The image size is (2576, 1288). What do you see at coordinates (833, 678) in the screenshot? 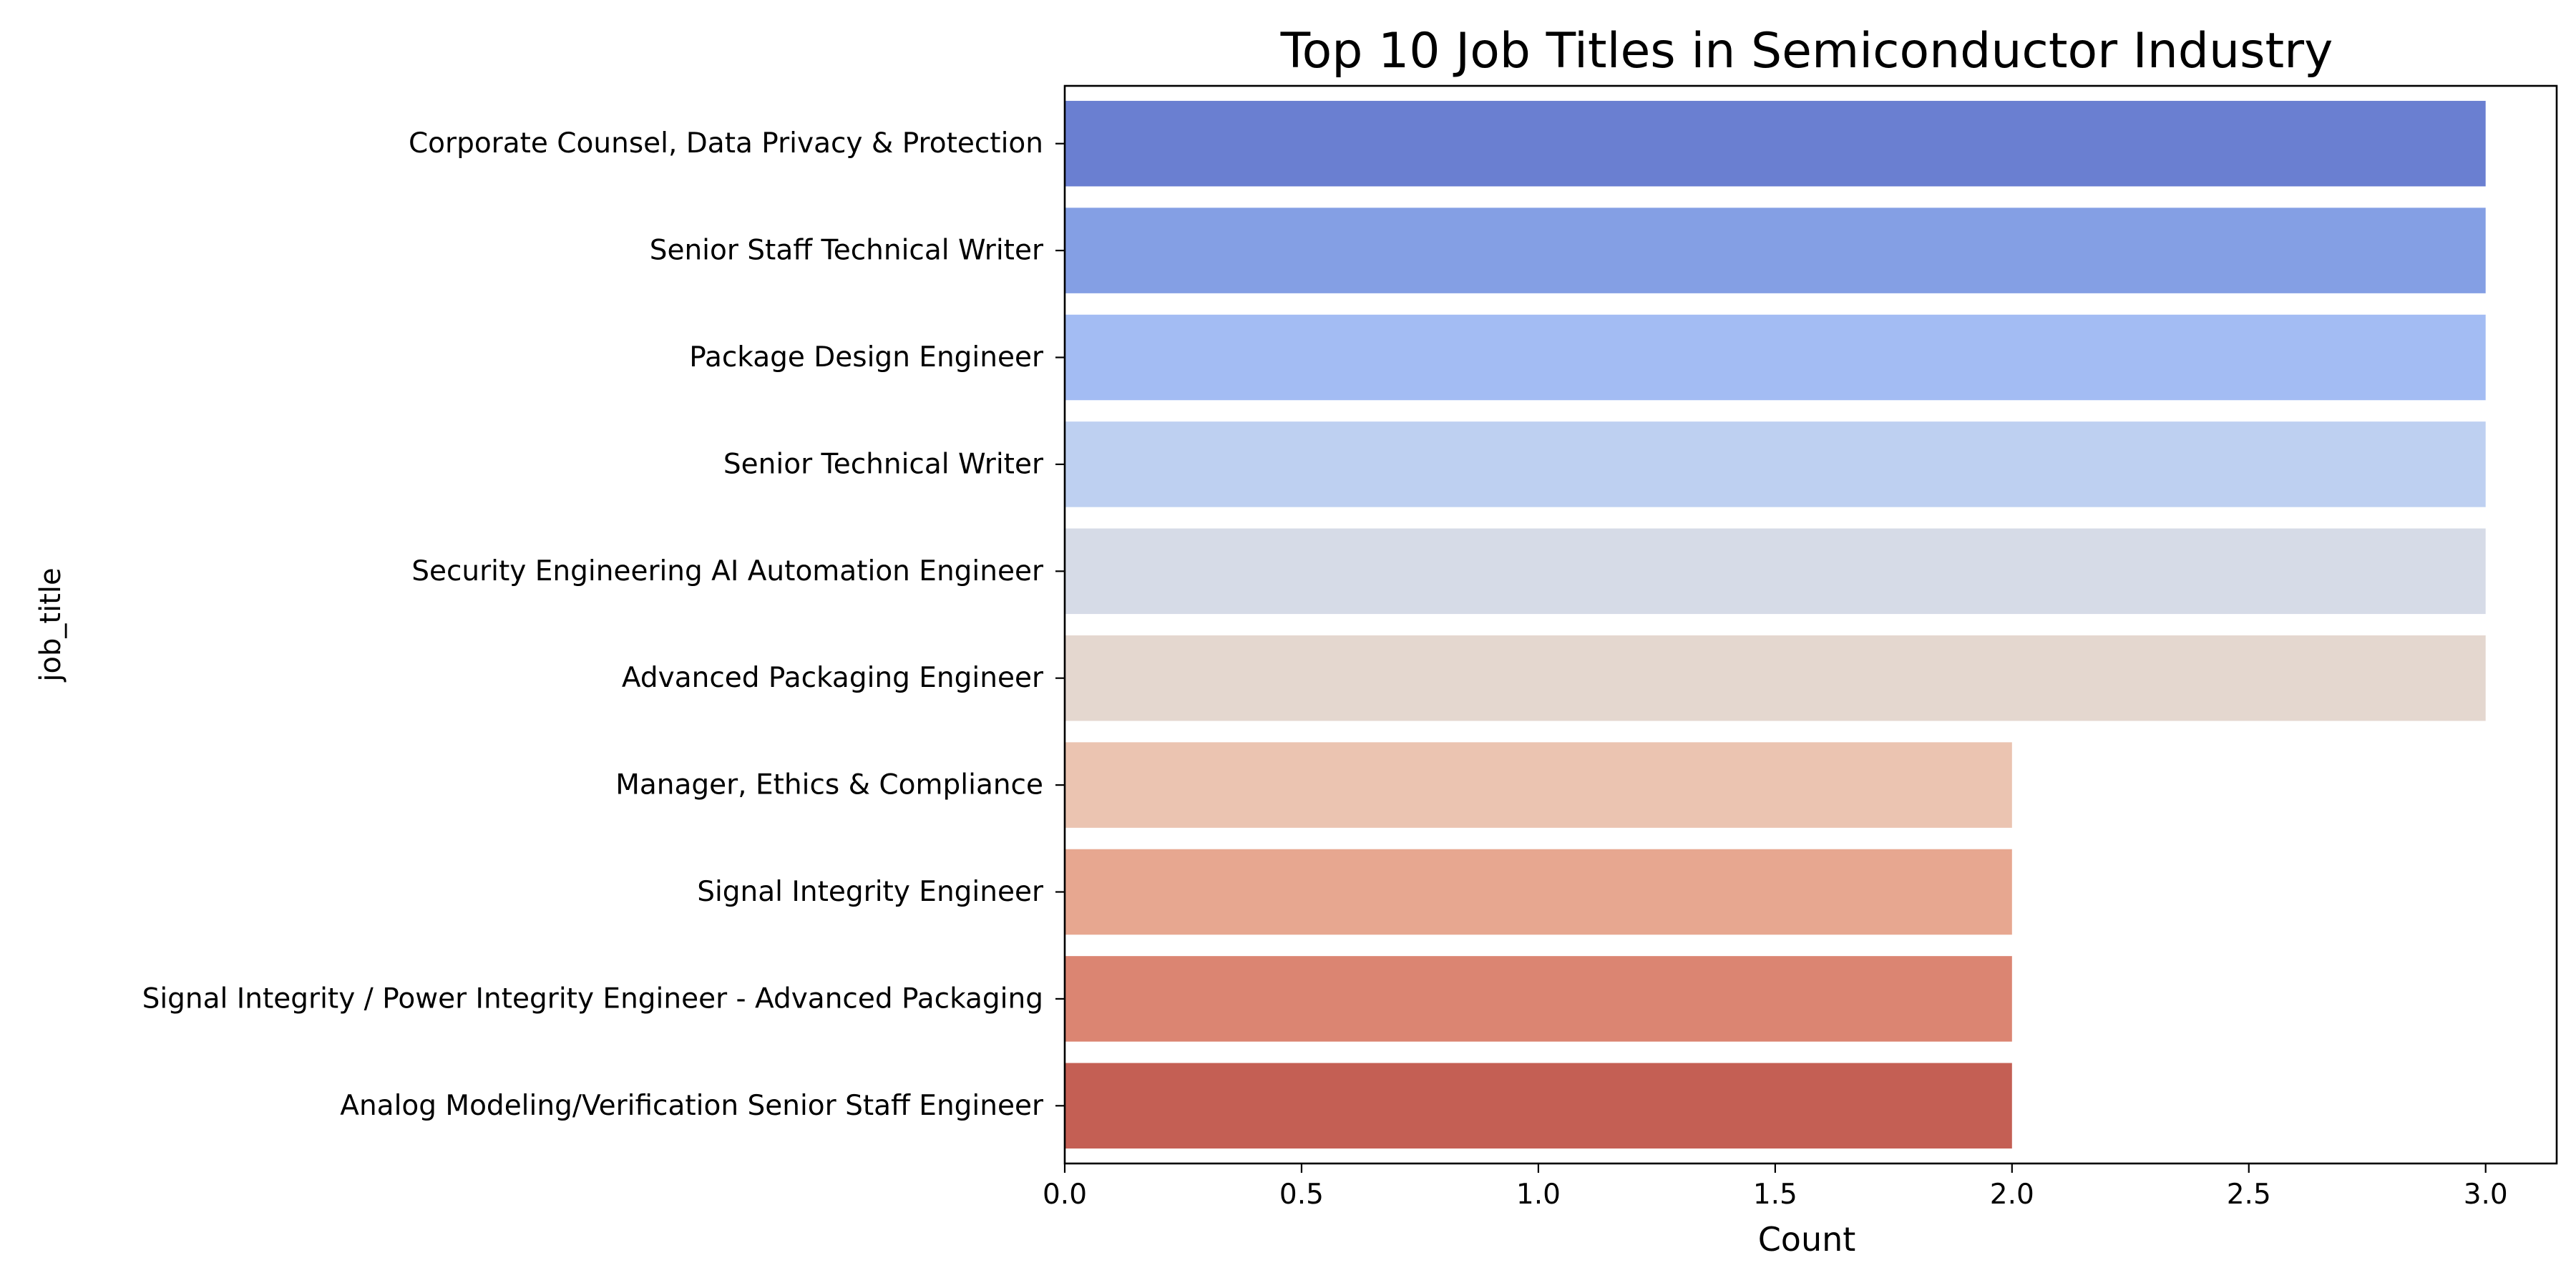
I see `y-tick-label: Advanced Packaging Engineer` at bounding box center [833, 678].